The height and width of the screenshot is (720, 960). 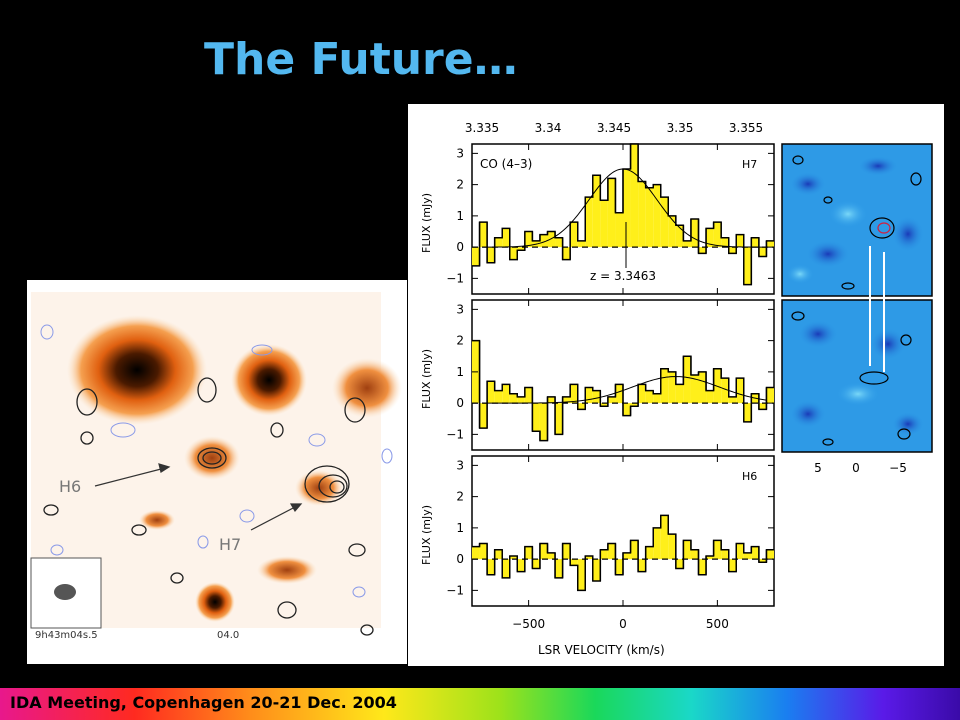 What do you see at coordinates (426, 223) in the screenshot?
I see `y-axis-title: FLUX (mJy)` at bounding box center [426, 223].